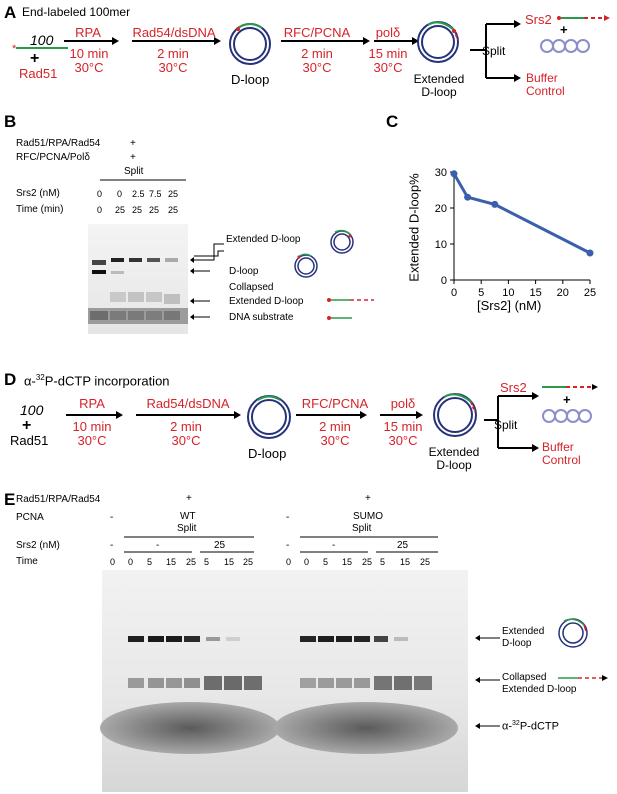  What do you see at coordinates (138, 194) in the screenshot?
I see `b-srs2-v2: 2.5` at bounding box center [138, 194].